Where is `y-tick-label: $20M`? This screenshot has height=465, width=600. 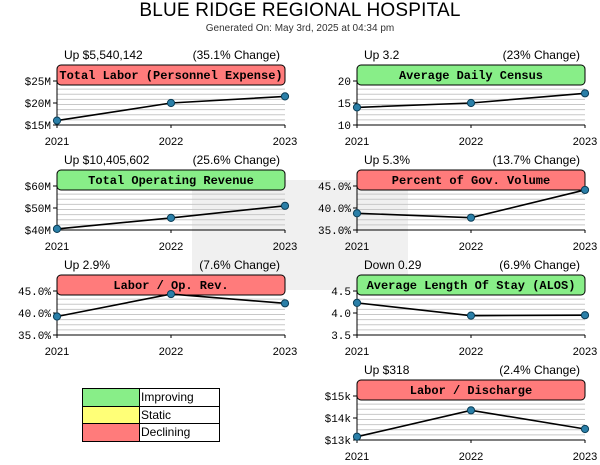
y-tick-label: $20M is located at coordinates (38, 105).